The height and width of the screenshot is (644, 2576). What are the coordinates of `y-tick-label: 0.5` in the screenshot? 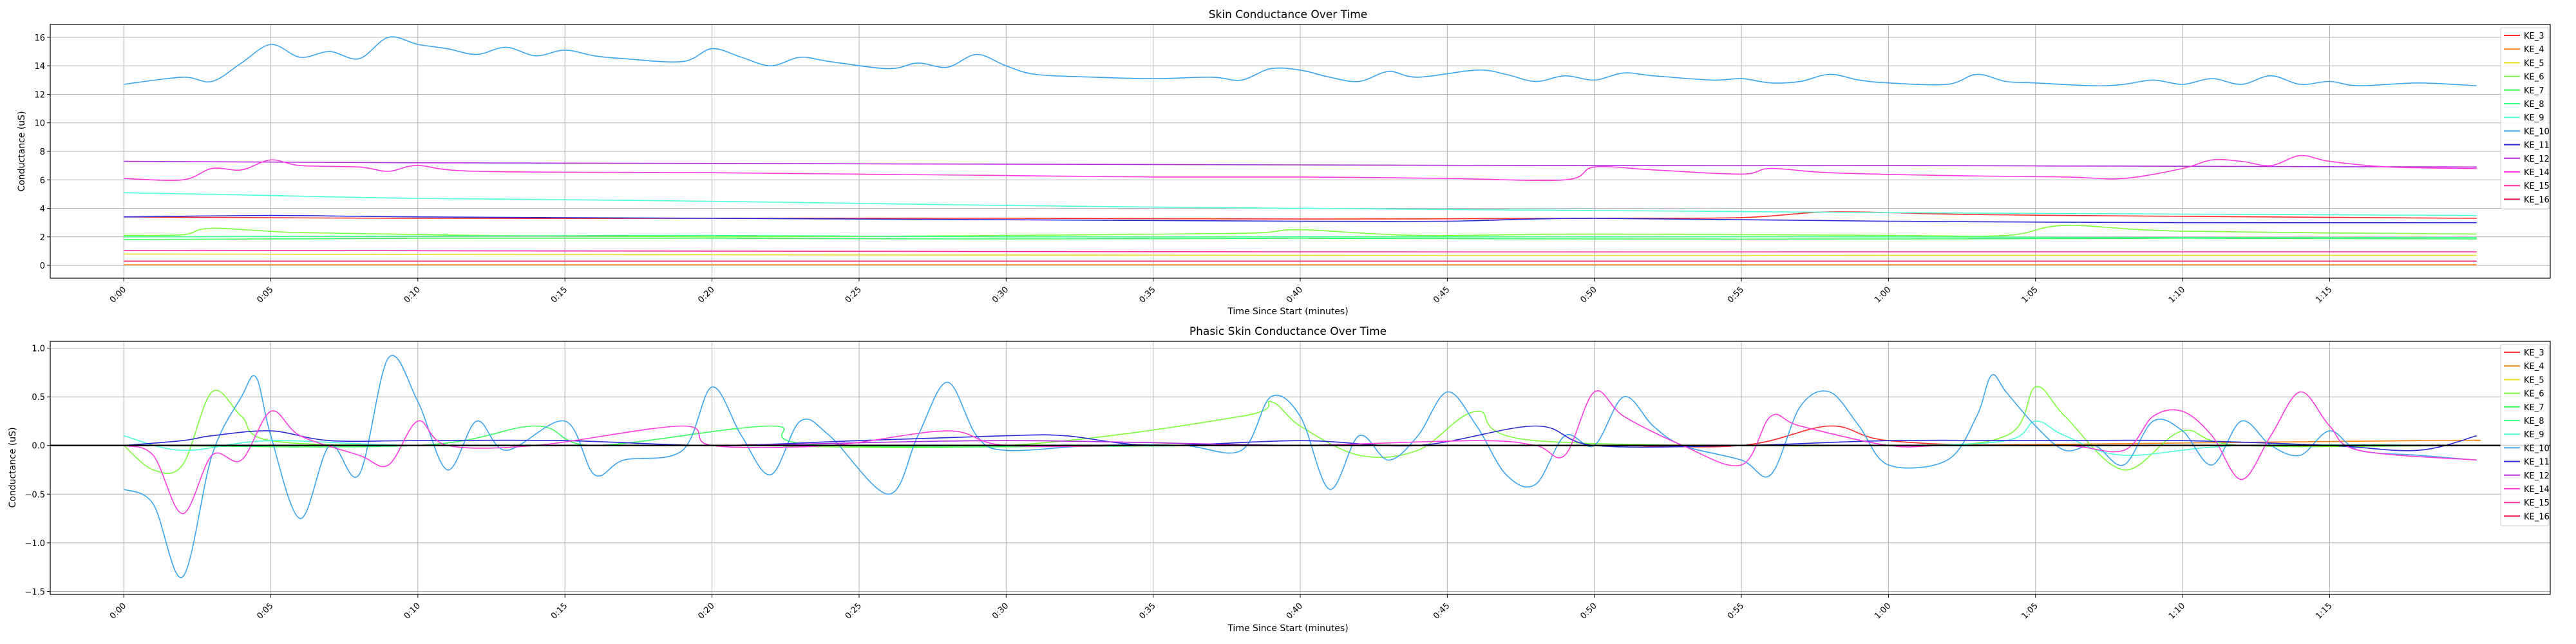 It's located at (38, 398).